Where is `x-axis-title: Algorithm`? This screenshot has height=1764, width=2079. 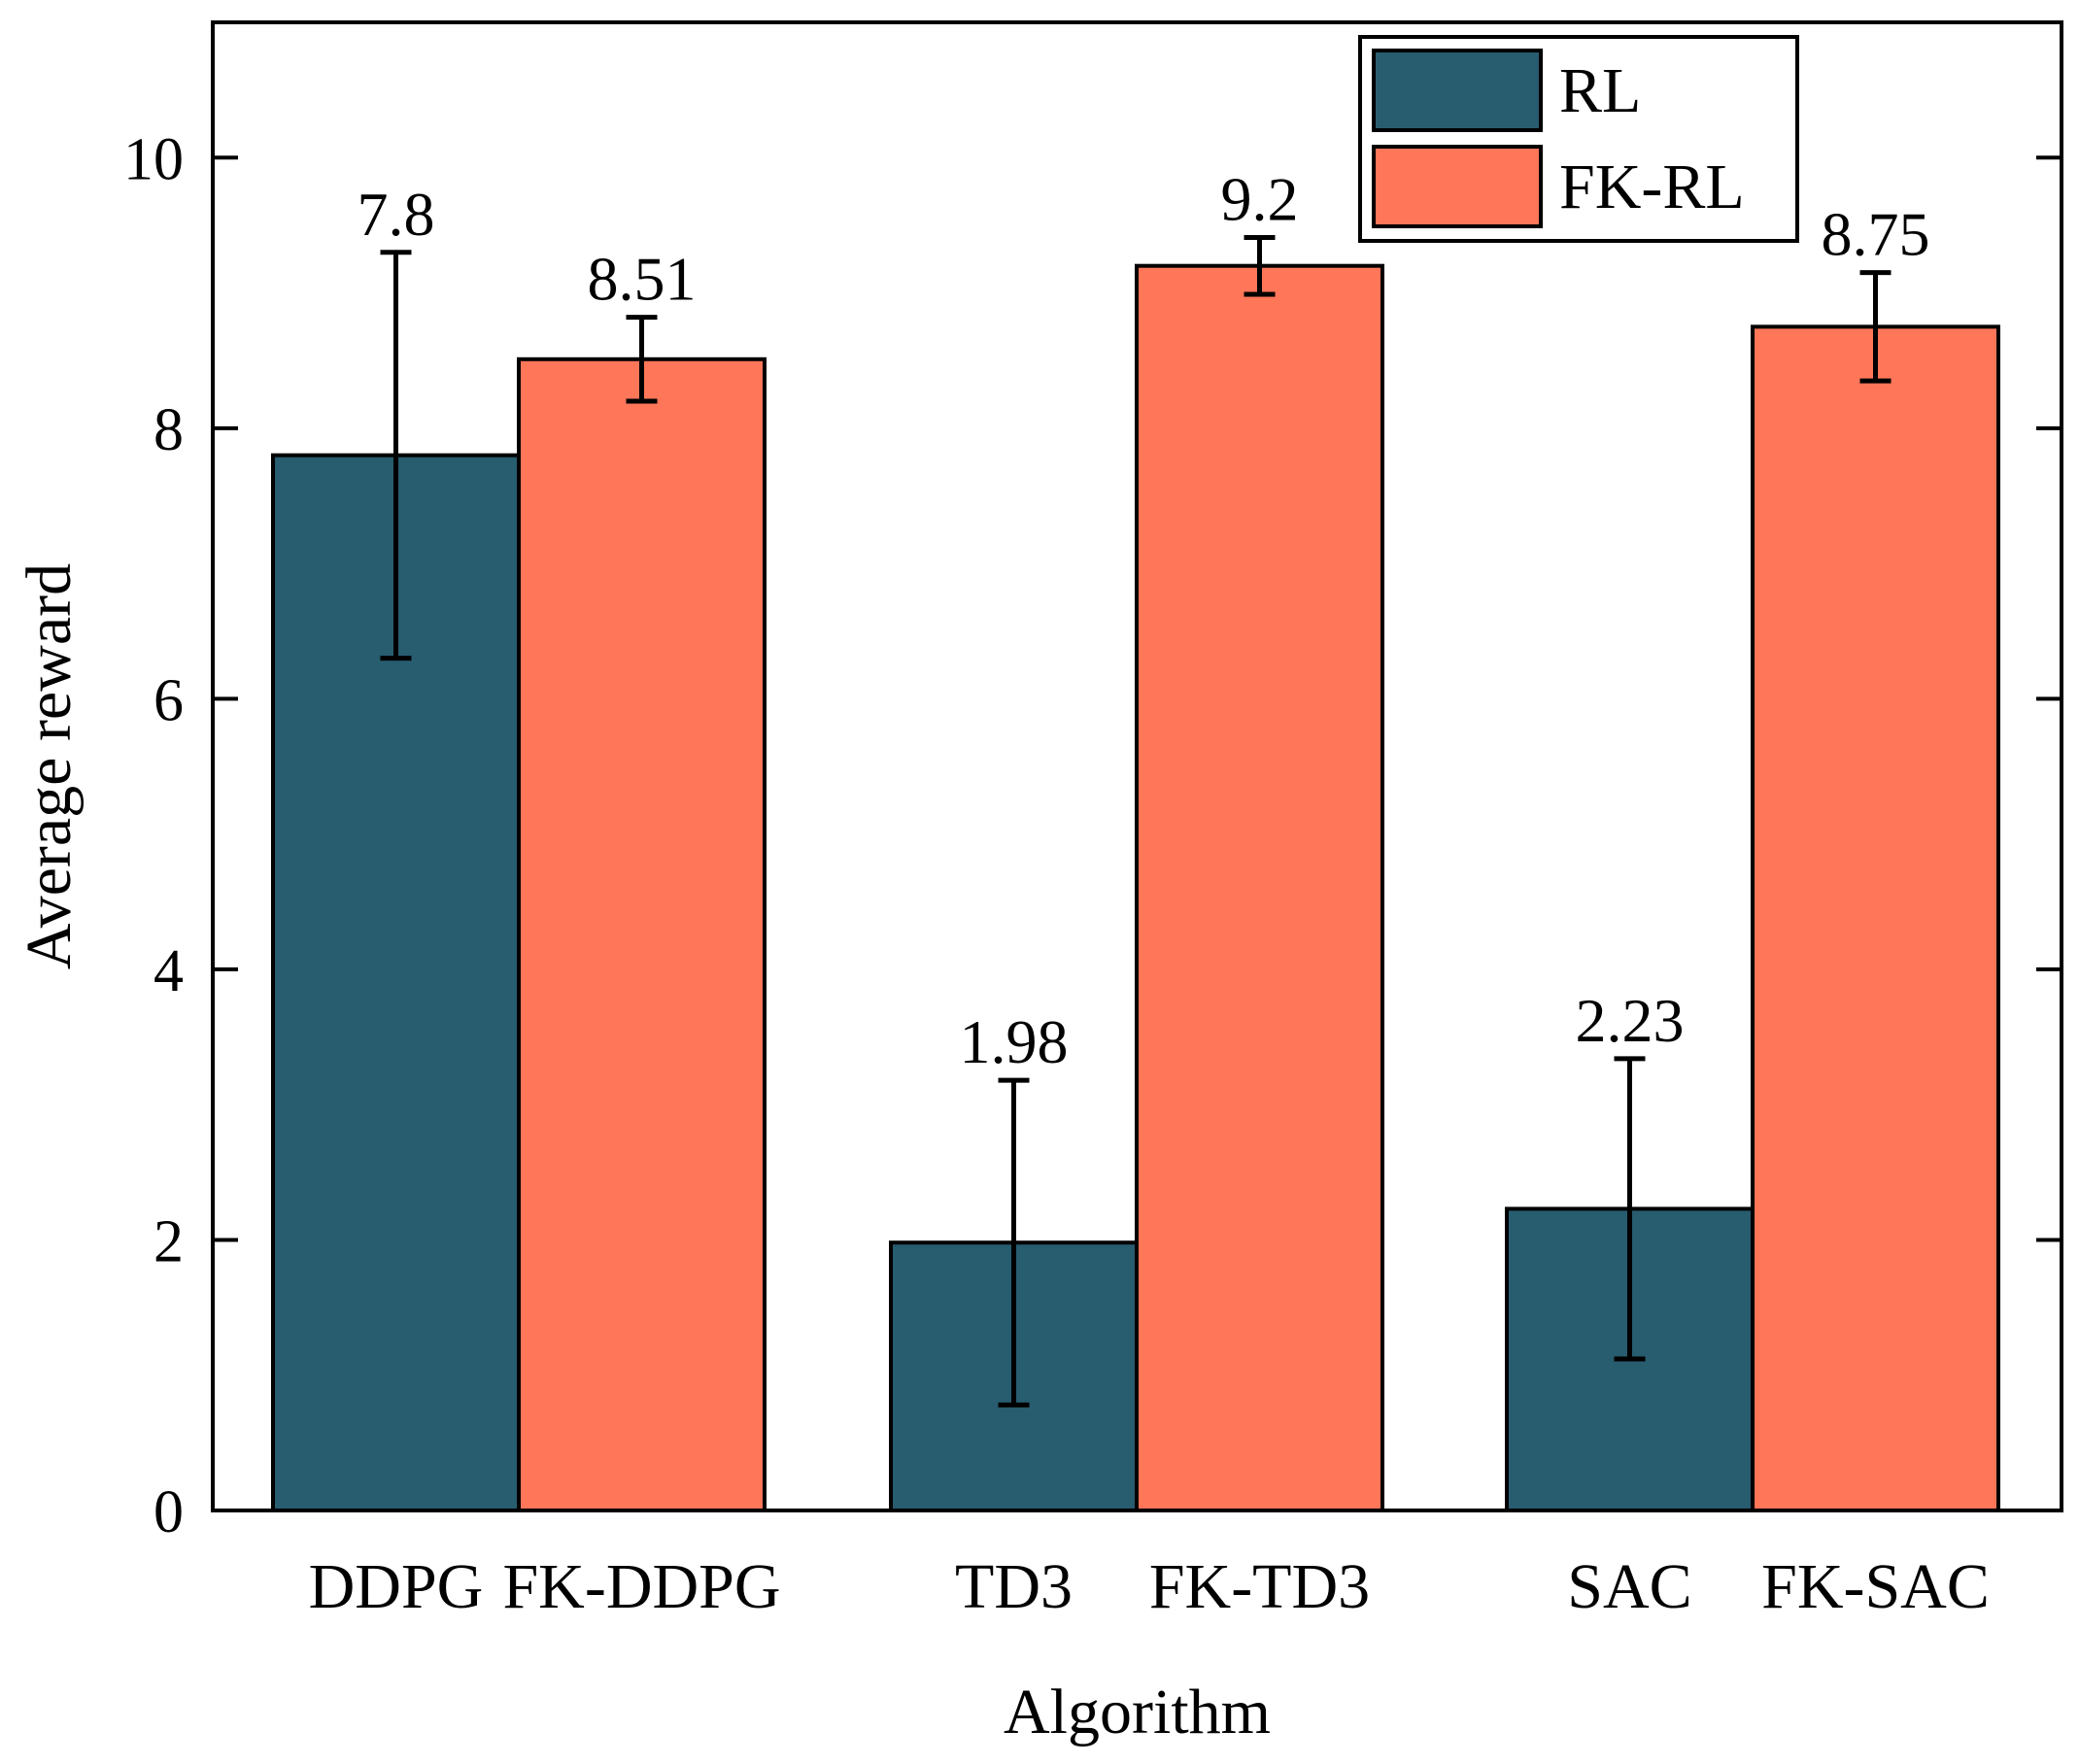 x-axis-title: Algorithm is located at coordinates (1138, 1712).